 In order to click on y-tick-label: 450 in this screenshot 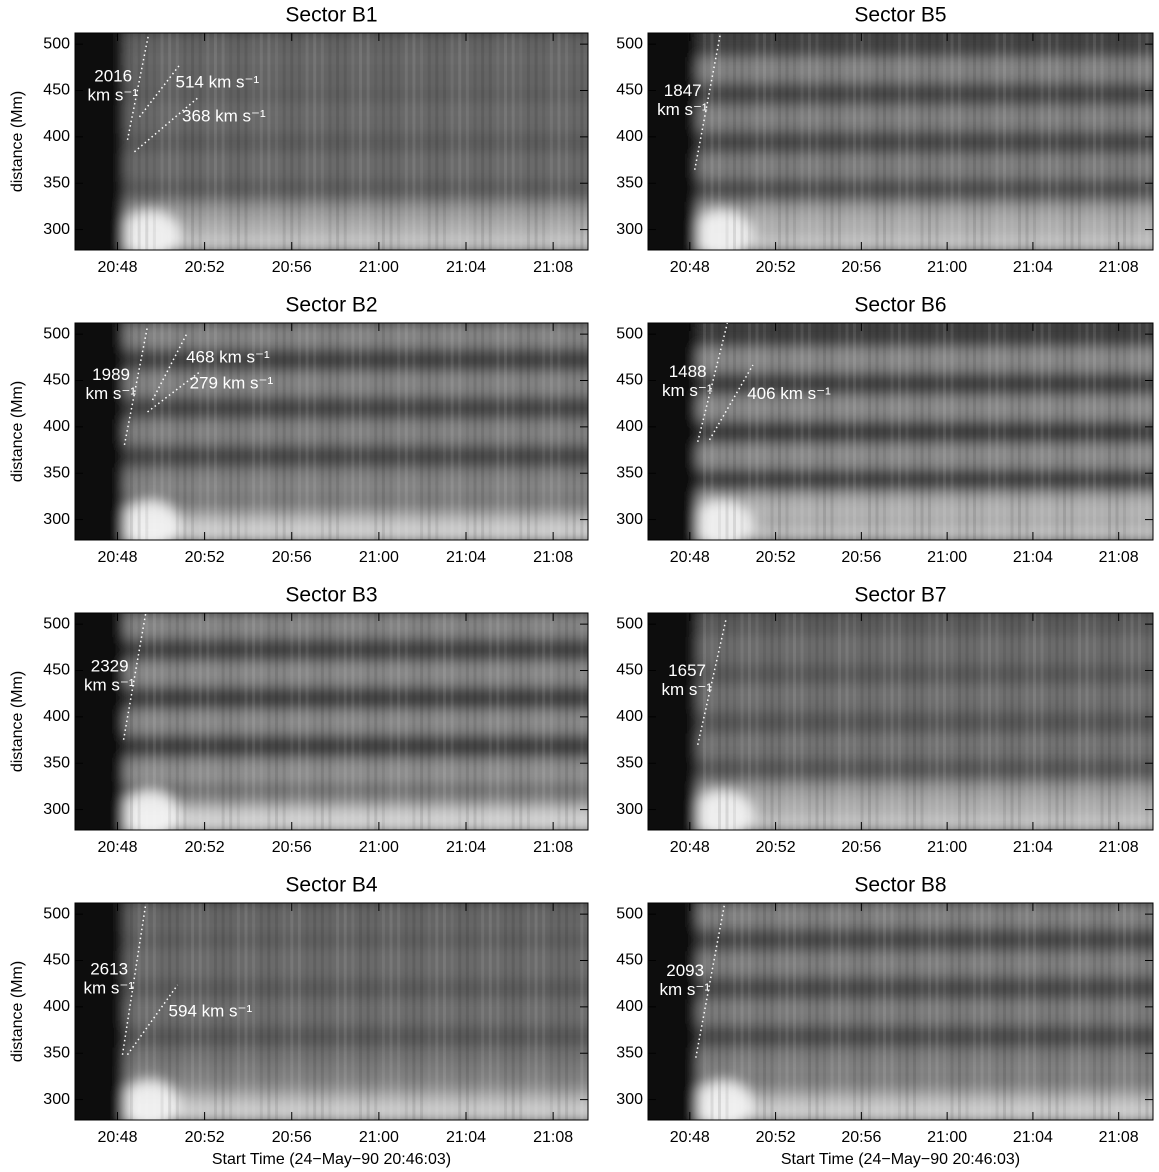, I will do `click(56, 960)`.